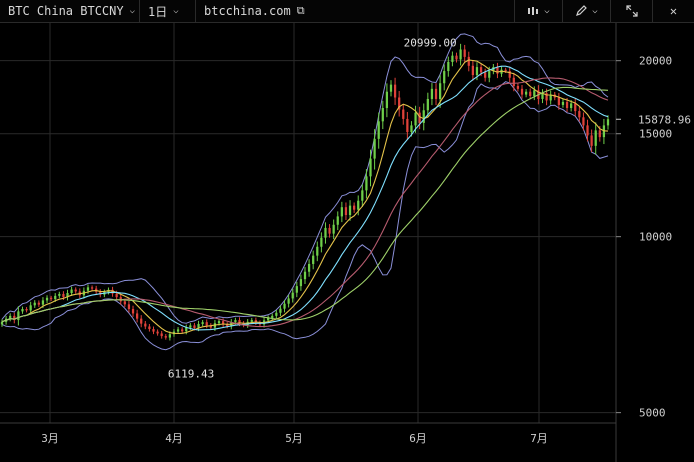  What do you see at coordinates (539, 438) in the screenshot?
I see `x-tick-label: 7月` at bounding box center [539, 438].